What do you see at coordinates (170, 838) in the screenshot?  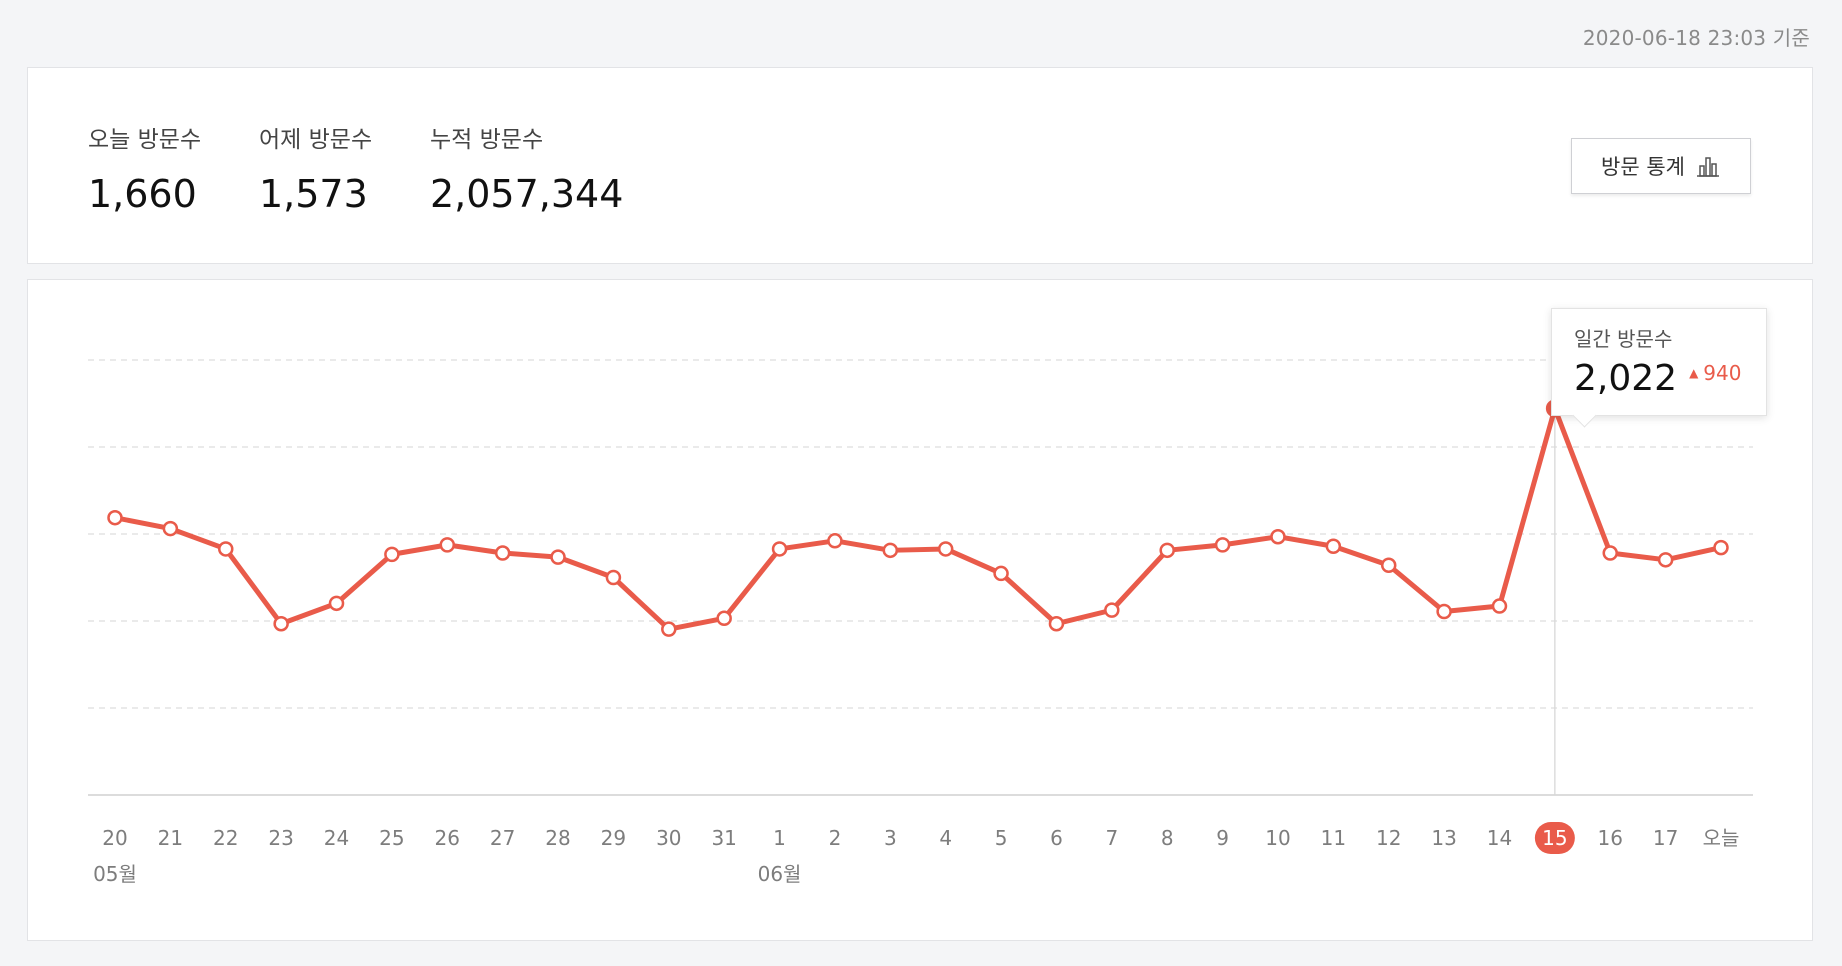 I see `x-tick-label: 21` at bounding box center [170, 838].